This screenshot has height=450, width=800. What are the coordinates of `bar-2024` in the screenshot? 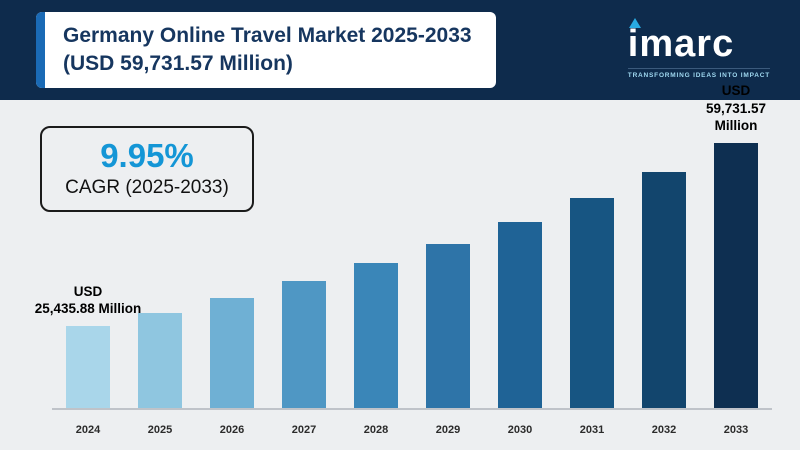 It's located at (88, 367).